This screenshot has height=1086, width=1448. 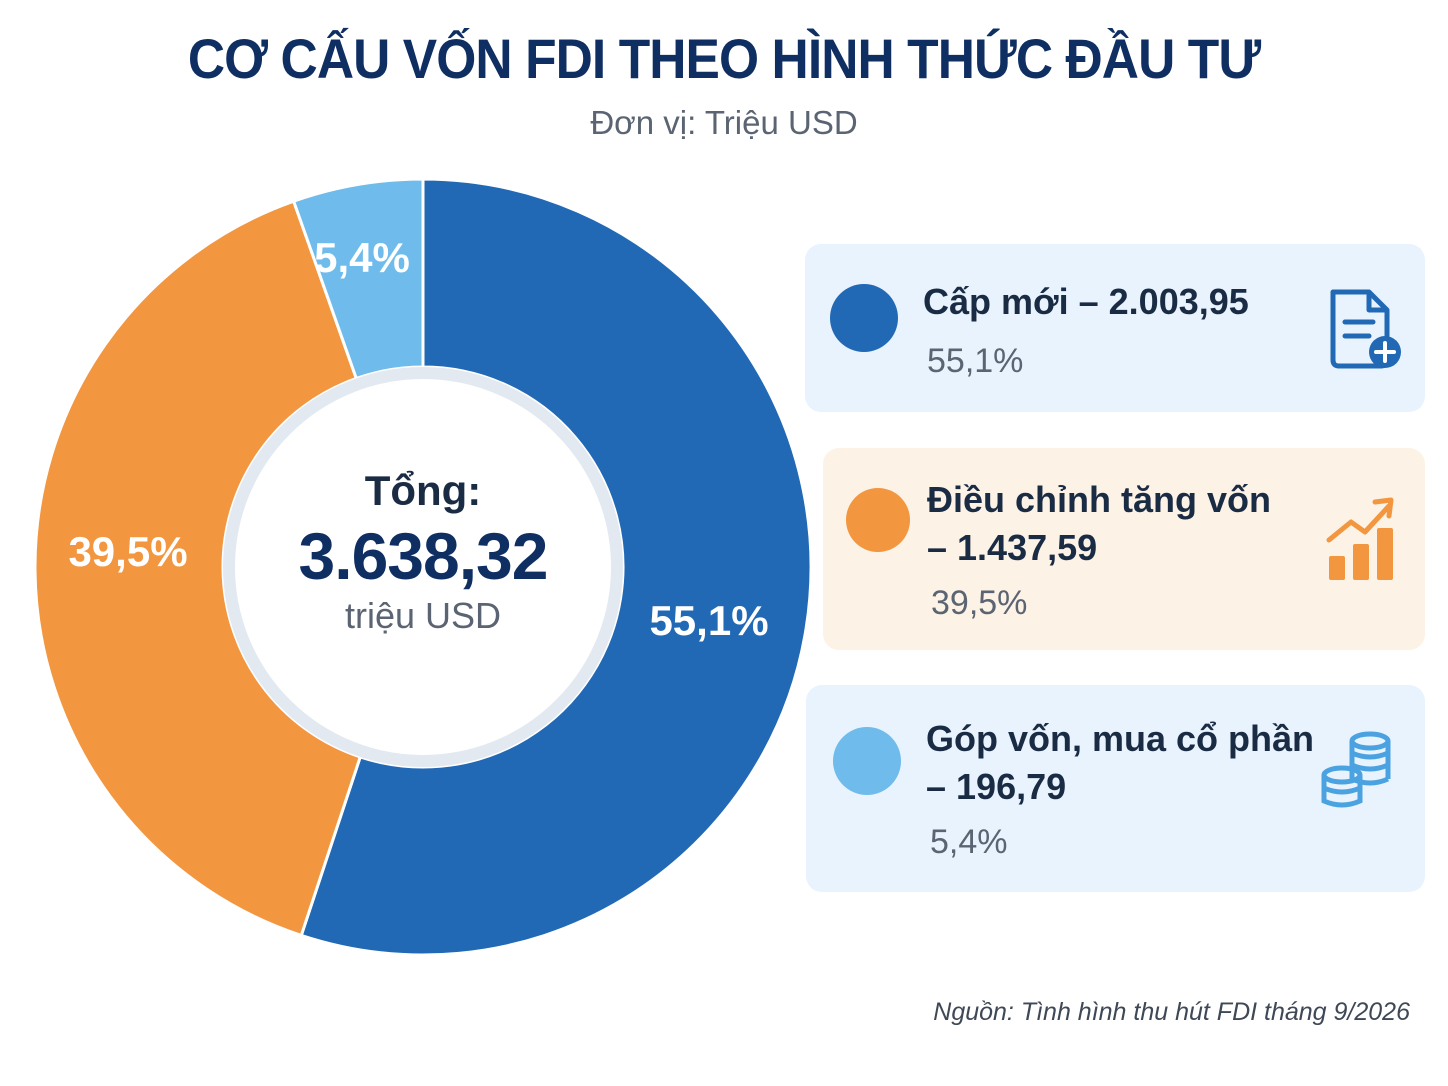 I want to click on legend-card-cap-moi: Cấp mới – 2.003,95 55,1%, so click(x=1115, y=328).